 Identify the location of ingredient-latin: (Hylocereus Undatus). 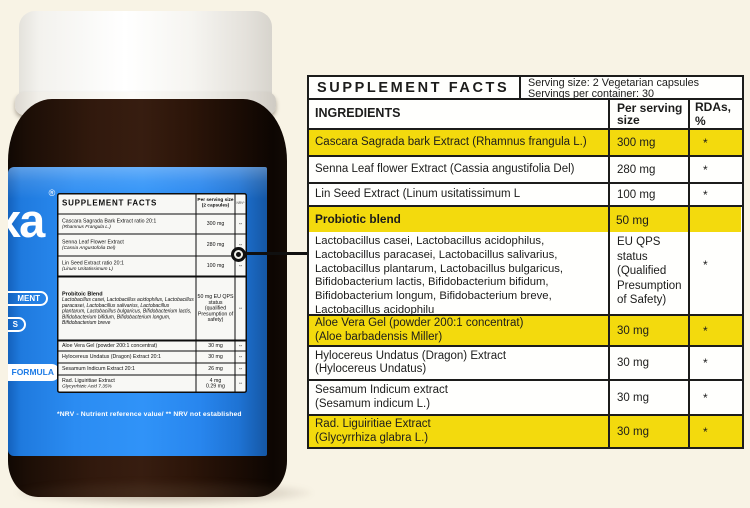
(371, 369).